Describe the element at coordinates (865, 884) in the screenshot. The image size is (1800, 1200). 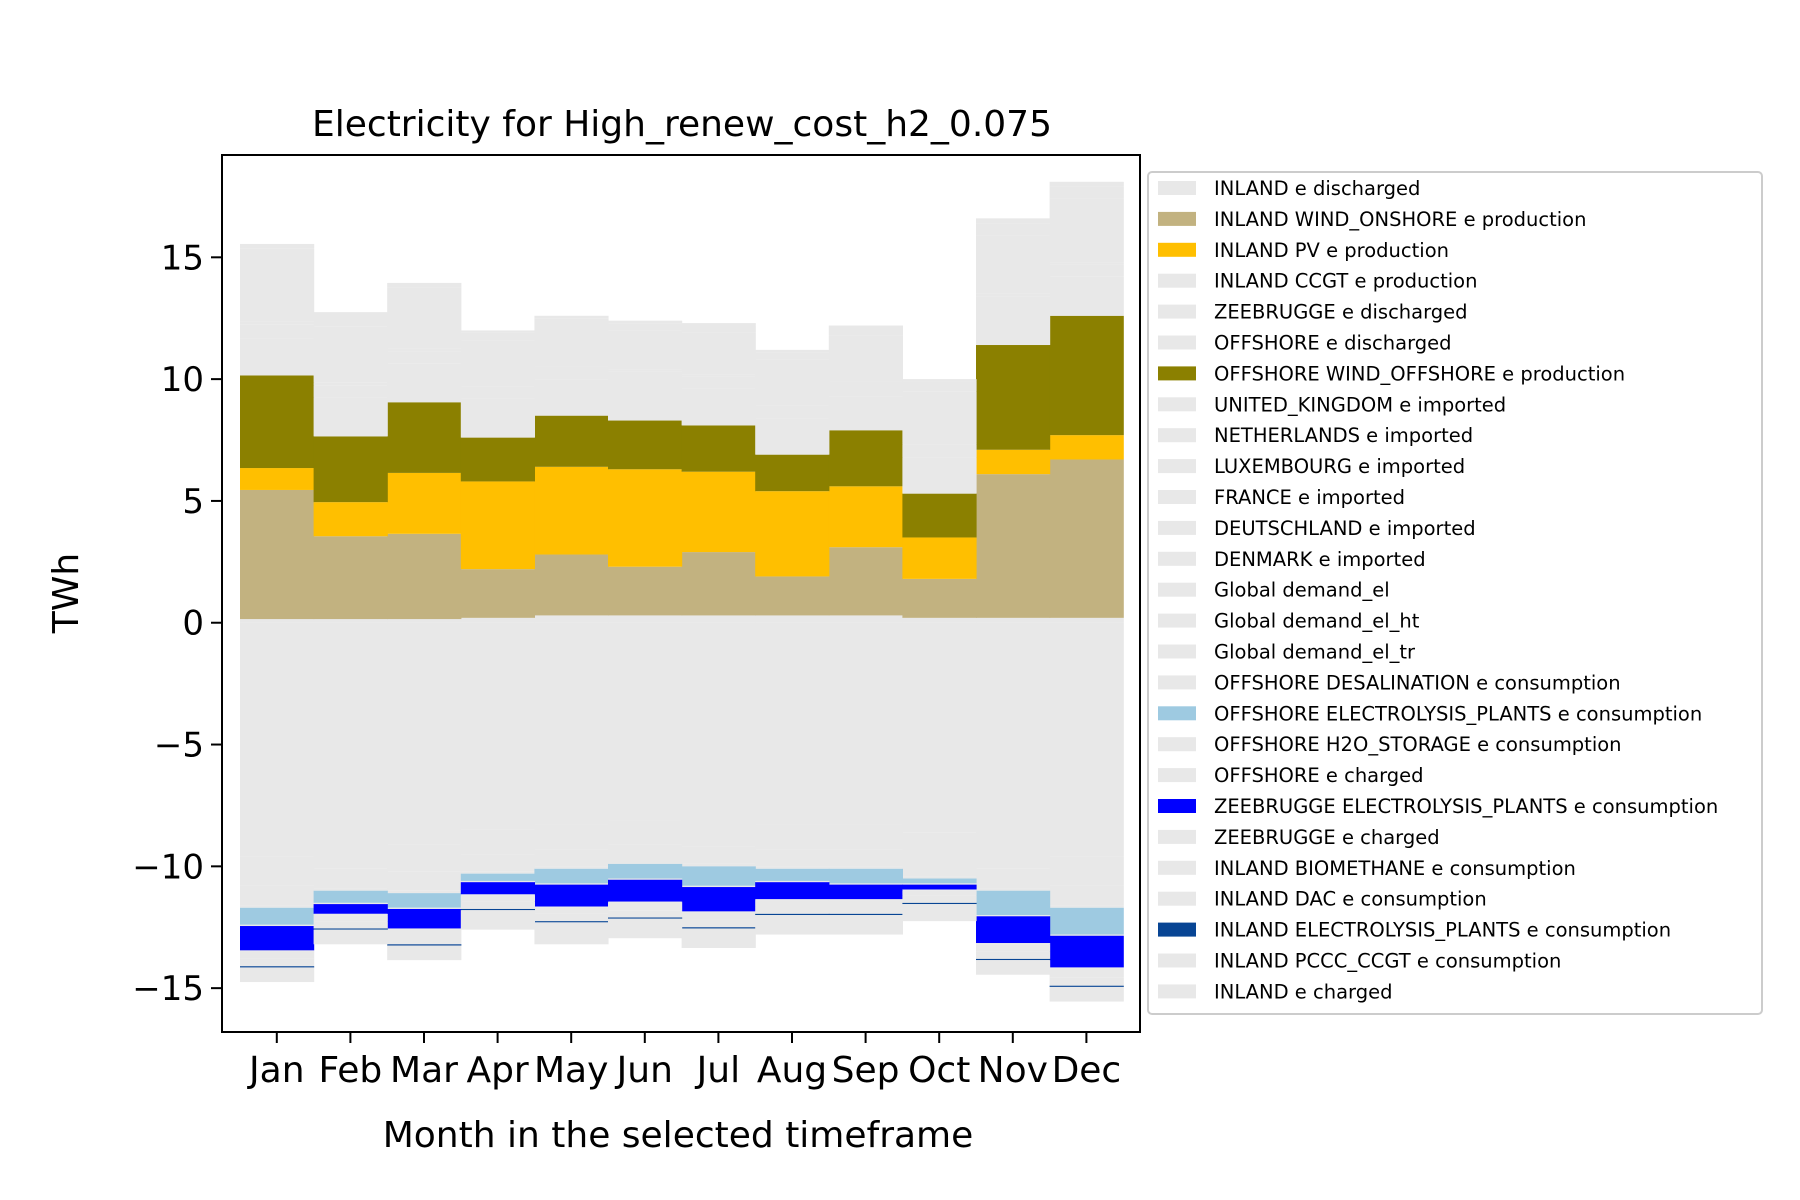
I see `series-19-sep` at that location.